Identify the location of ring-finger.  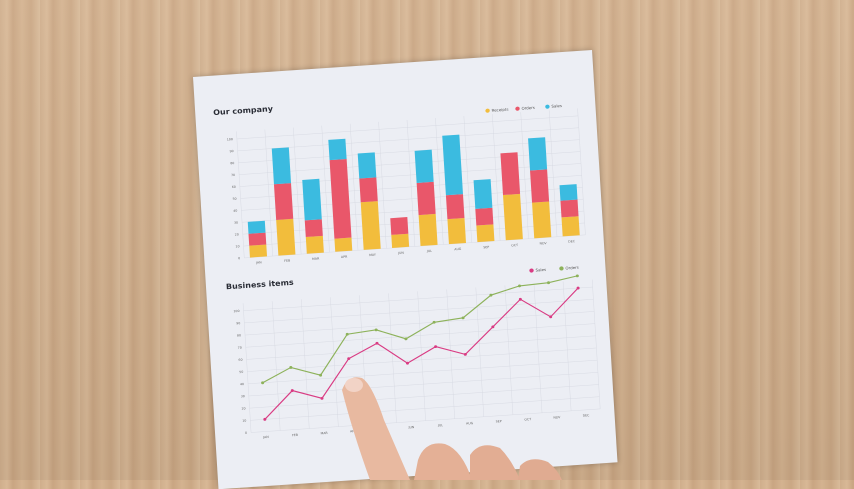
(495, 462).